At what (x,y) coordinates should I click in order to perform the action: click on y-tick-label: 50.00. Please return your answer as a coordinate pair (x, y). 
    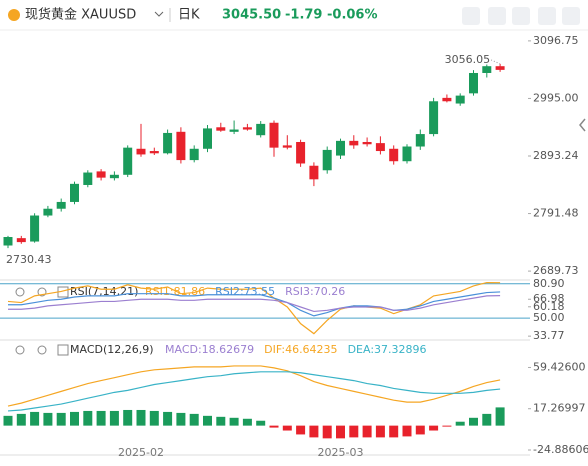
    Looking at the image, I should click on (549, 317).